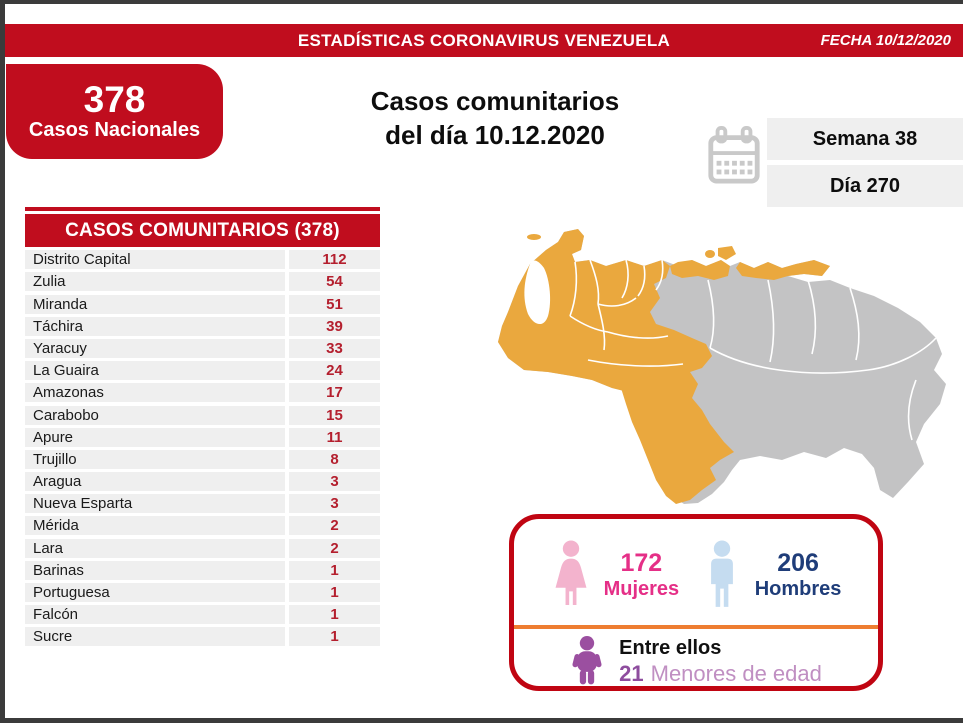  Describe the element at coordinates (155, 504) in the screenshot. I see `state-name-cell: Nueva Esparta` at that location.